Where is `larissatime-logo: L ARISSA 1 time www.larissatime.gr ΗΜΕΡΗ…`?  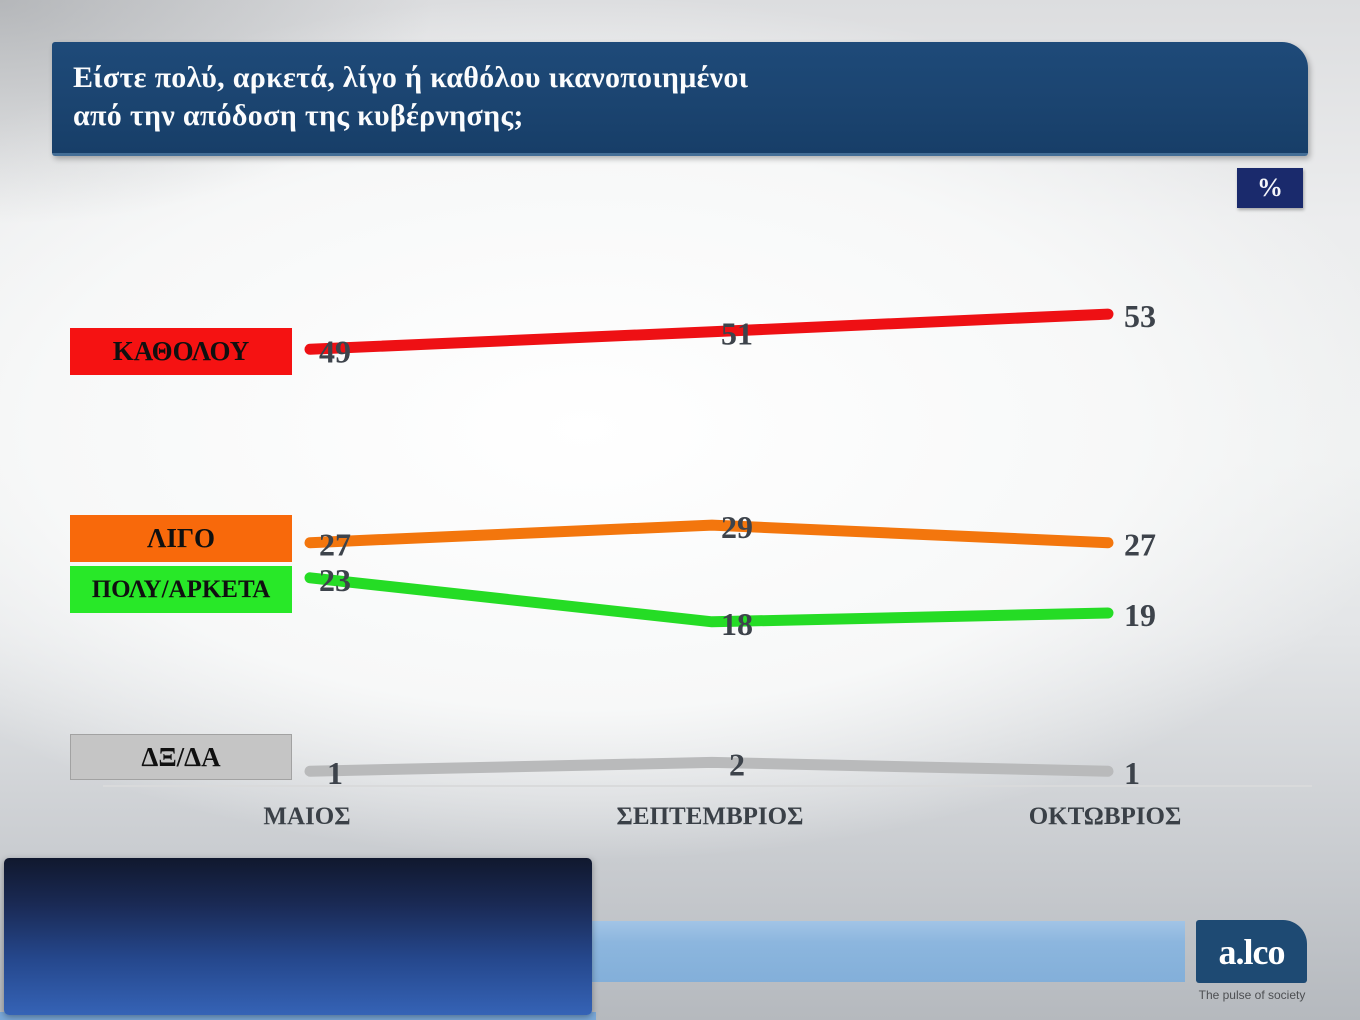 larissatime-logo: L ARISSA 1 time www.larissatime.gr ΗΜΕΡΗ… is located at coordinates (298, 936).